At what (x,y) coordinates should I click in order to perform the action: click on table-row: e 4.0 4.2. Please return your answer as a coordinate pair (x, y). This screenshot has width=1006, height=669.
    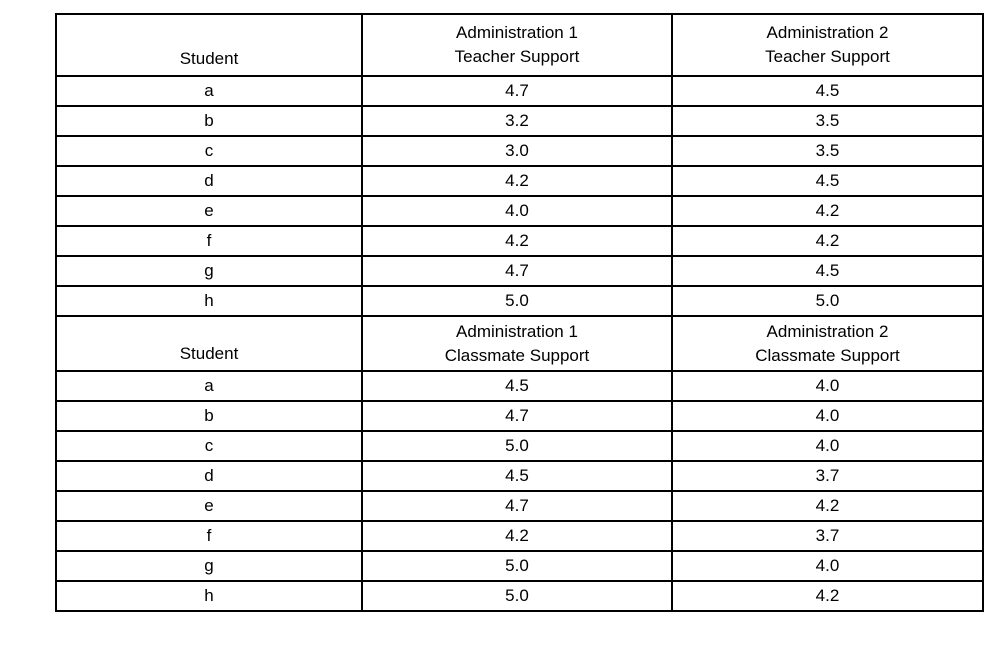
    Looking at the image, I should click on (519, 211).